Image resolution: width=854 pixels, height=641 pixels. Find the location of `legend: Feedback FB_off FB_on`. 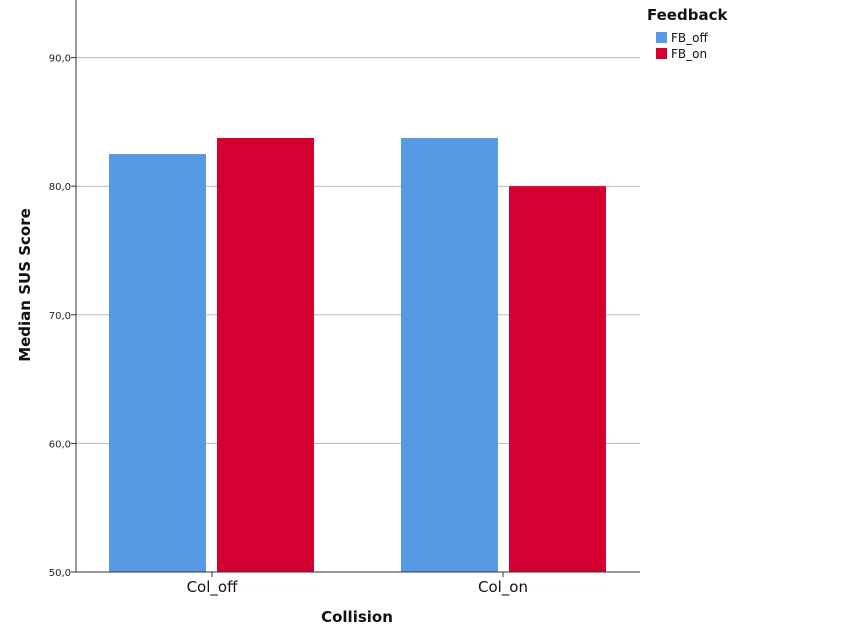

legend: Feedback FB_off FB_on is located at coordinates (687, 33).